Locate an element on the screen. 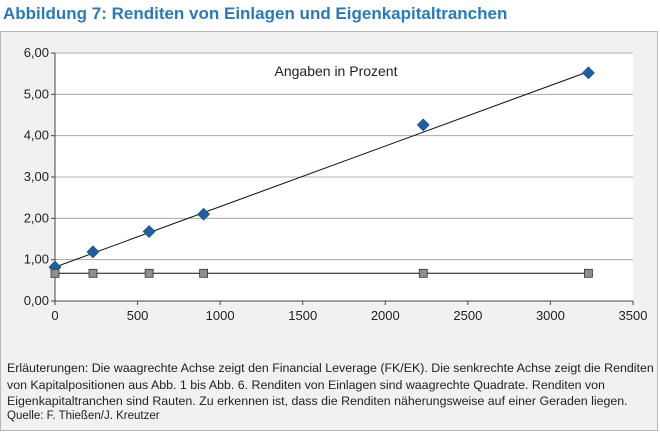  x-tick-label: 3500 is located at coordinates (633, 315).